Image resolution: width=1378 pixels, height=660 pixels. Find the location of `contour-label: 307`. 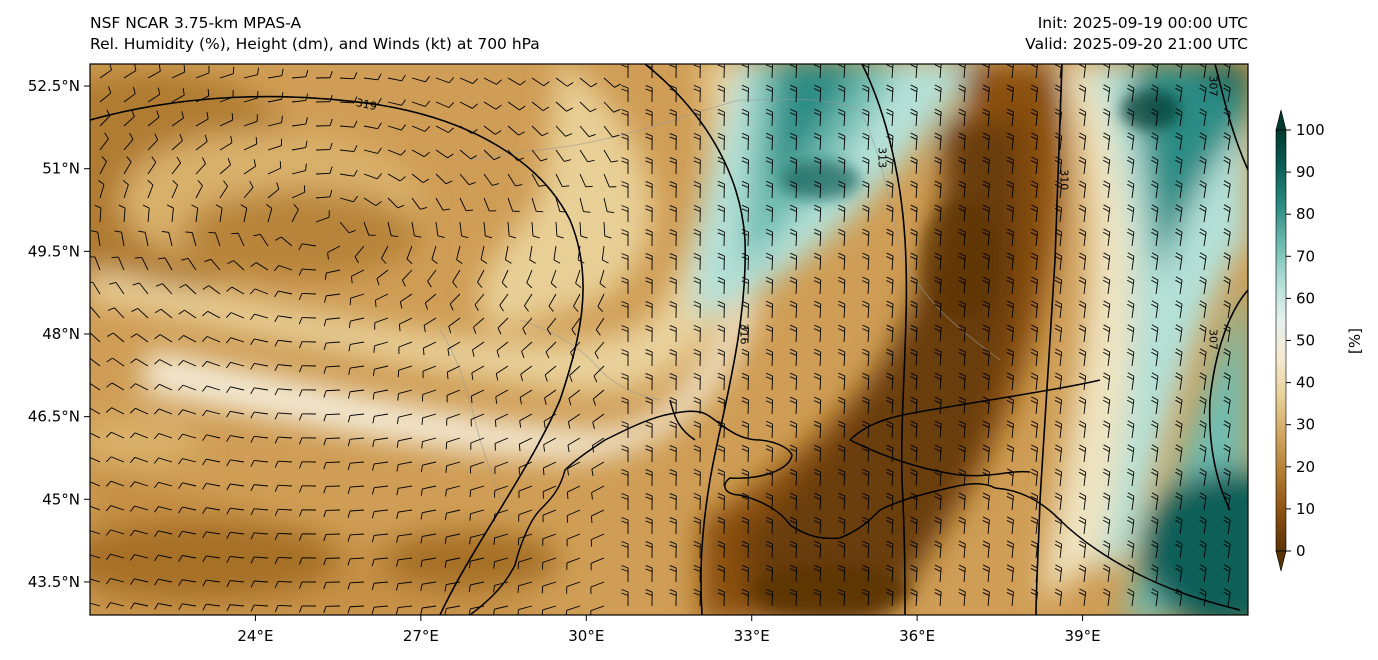

contour-label: 307 is located at coordinates (1212, 339).